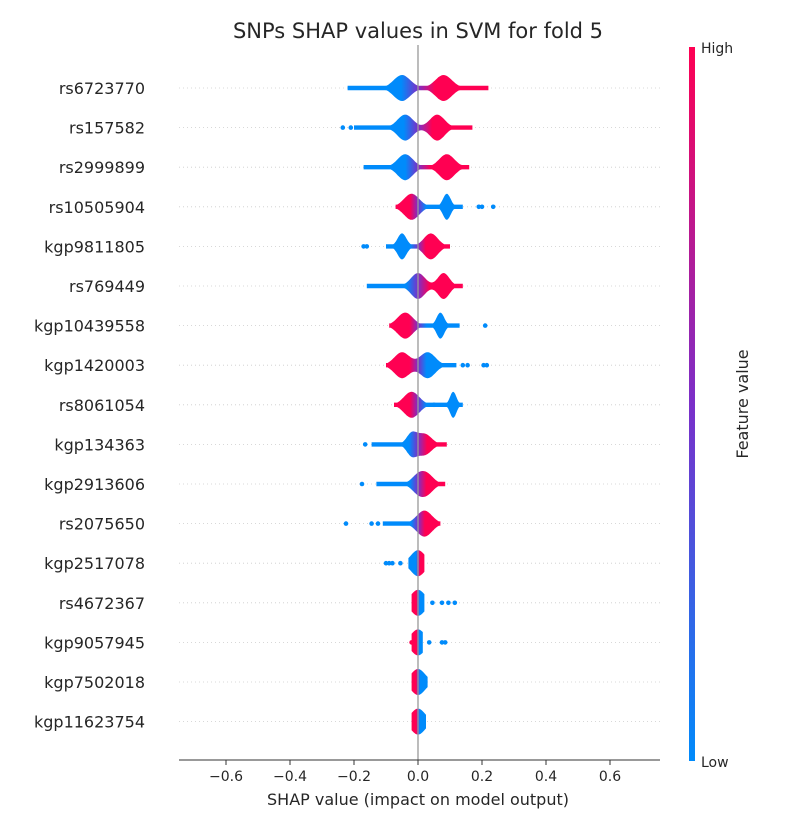 The width and height of the screenshot is (800, 830). I want to click on colorbar-axis-label: Feature value, so click(742, 403).